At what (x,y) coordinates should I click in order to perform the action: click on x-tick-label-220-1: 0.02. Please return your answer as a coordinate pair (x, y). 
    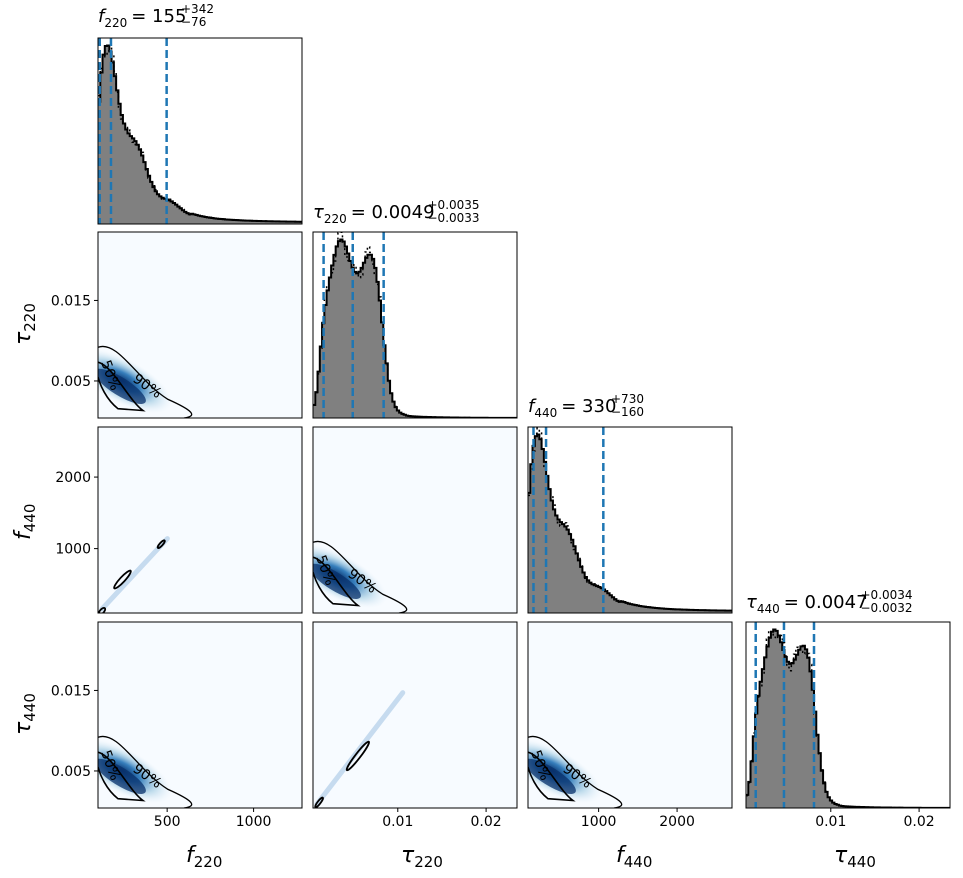
    Looking at the image, I should click on (486, 822).